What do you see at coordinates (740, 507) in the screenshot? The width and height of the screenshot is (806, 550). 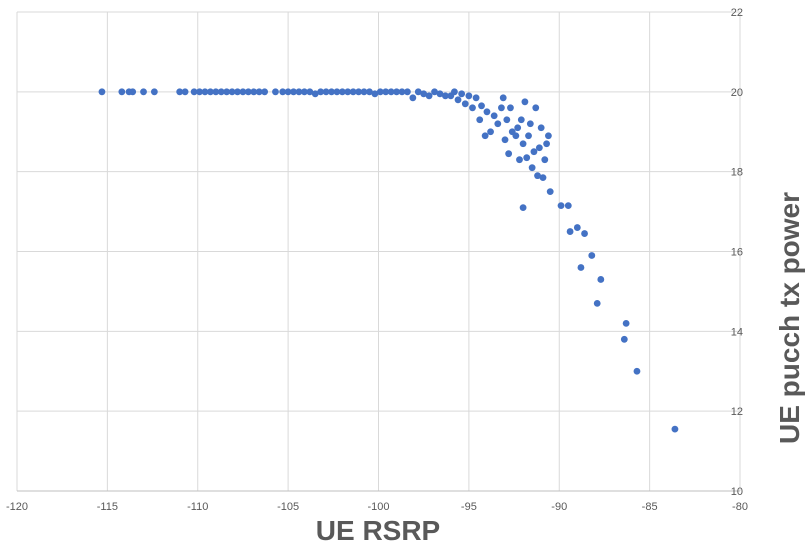 I see `x-tick-label: -80` at bounding box center [740, 507].